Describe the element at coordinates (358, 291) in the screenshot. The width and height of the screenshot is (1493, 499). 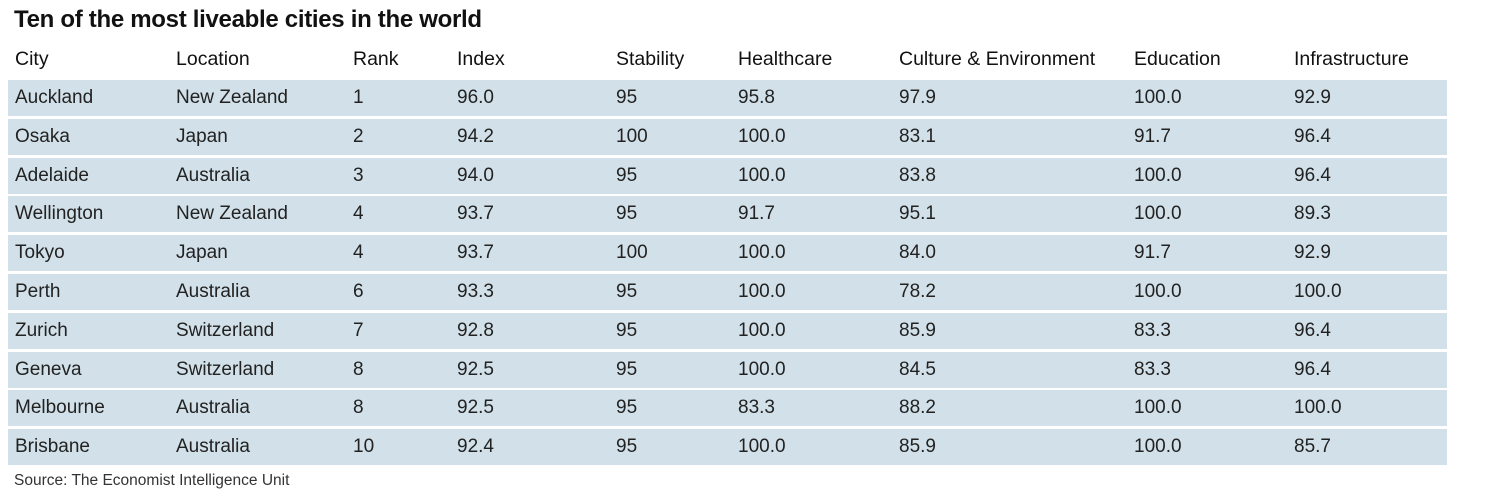
I see `cell-rank: 6` at that location.